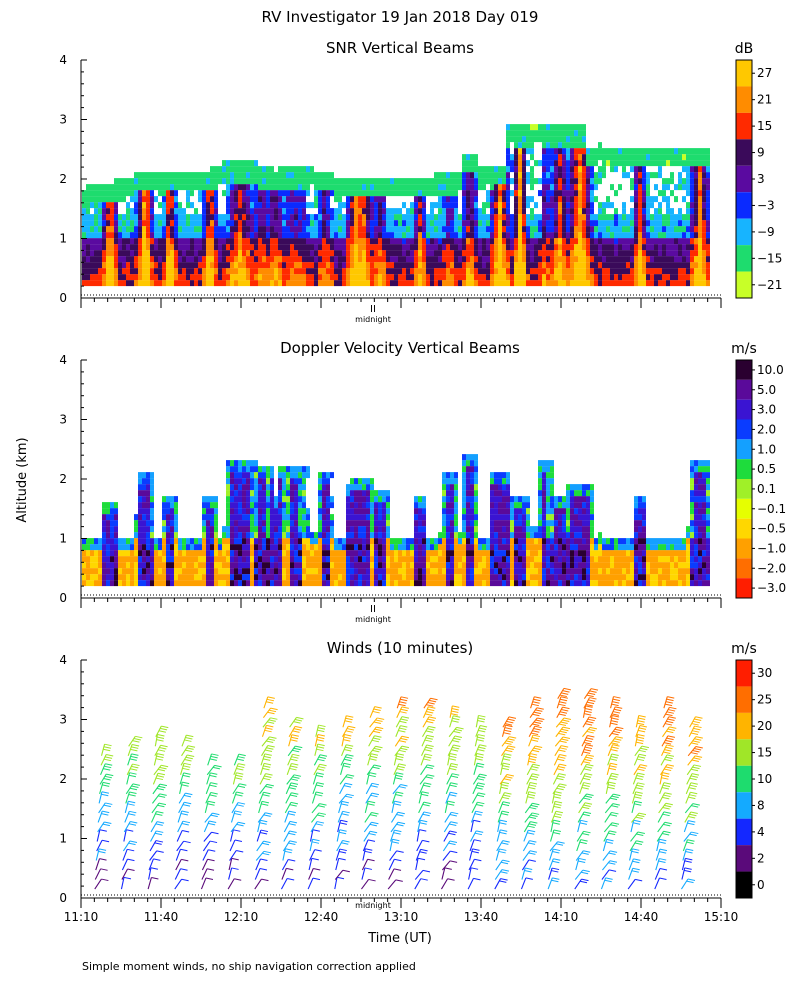 This screenshot has width=800, height=1000. Describe the element at coordinates (766, 232) in the screenshot. I see `colorbar-label: −9` at that location.